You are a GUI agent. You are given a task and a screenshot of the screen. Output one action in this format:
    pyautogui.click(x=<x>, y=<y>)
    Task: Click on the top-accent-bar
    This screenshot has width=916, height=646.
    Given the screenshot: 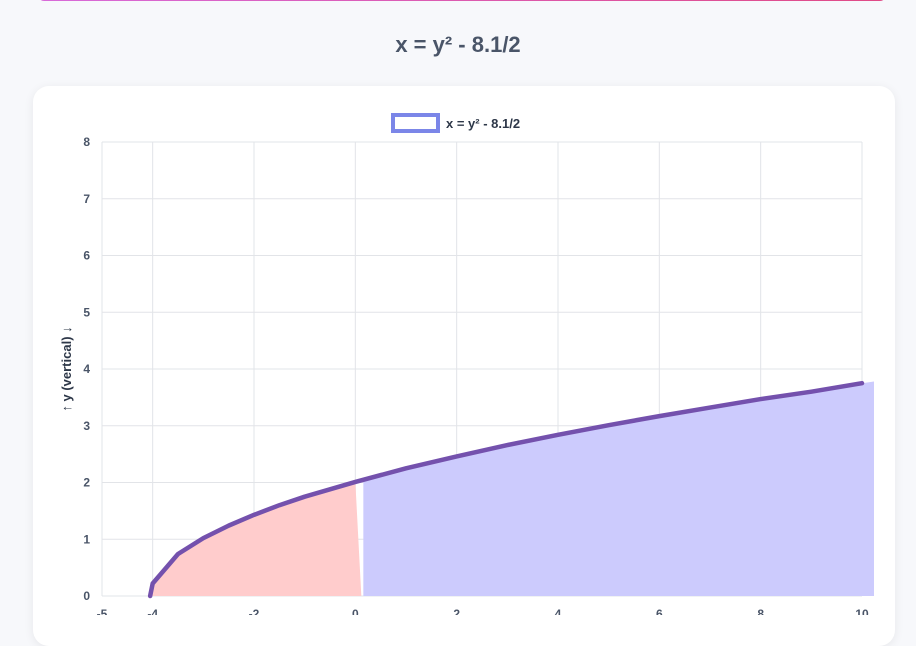 What is the action you would take?
    pyautogui.click(x=462, y=0)
    